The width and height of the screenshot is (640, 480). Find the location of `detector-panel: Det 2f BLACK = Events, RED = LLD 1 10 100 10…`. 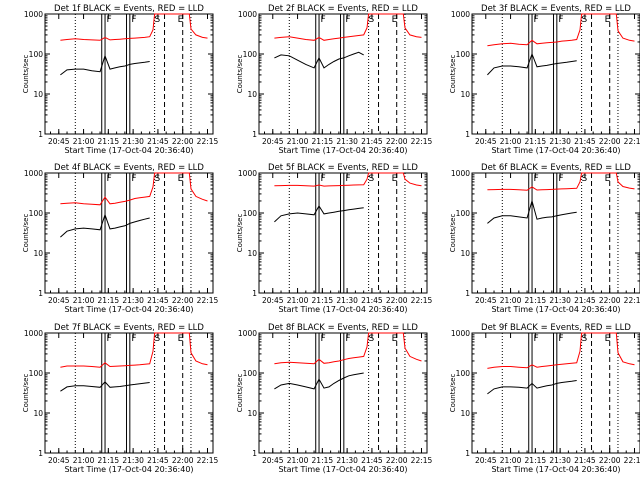

detector-panel: Det 2f BLACK = Events, RED = LLD 1 10 100 10… is located at coordinates (334, 79).